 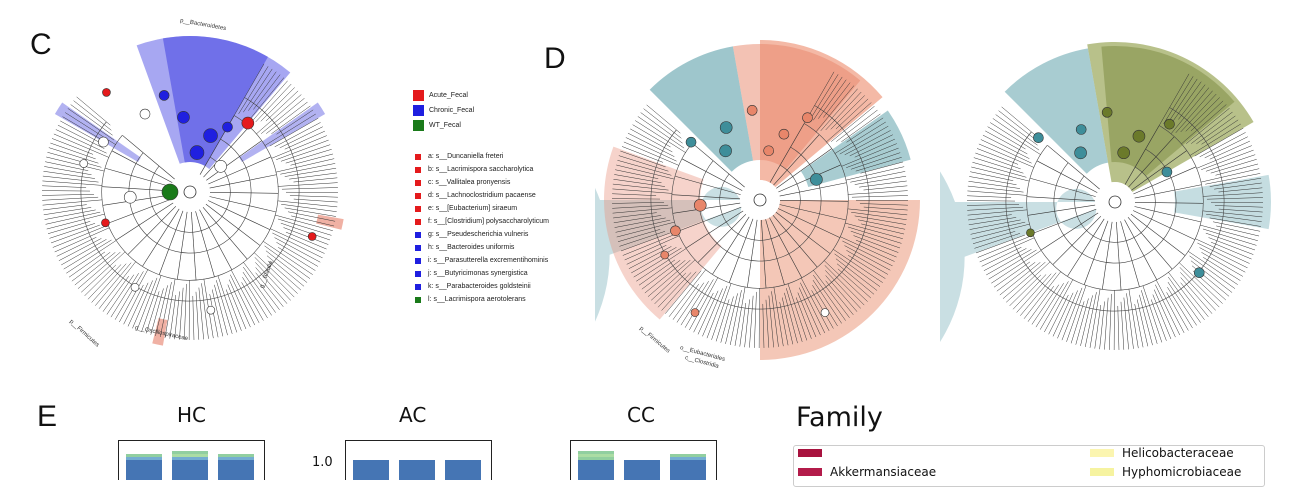 I want to click on bar-title-hc: HC, so click(x=191, y=415).